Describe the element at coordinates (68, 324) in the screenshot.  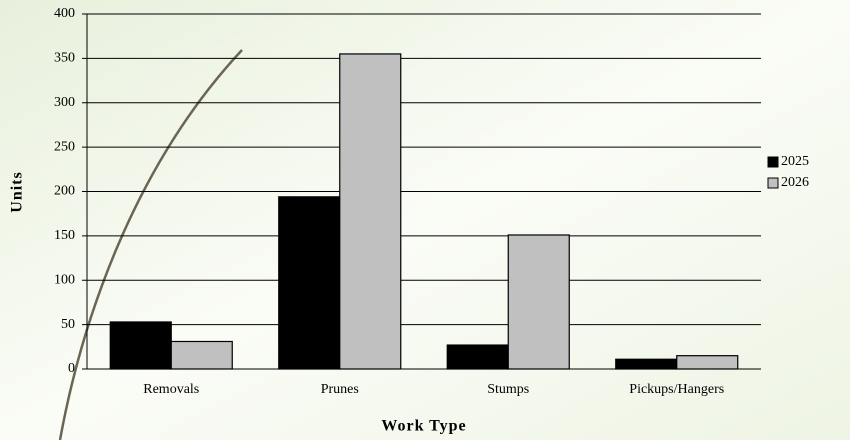
I see `y-tick-label: 50` at that location.